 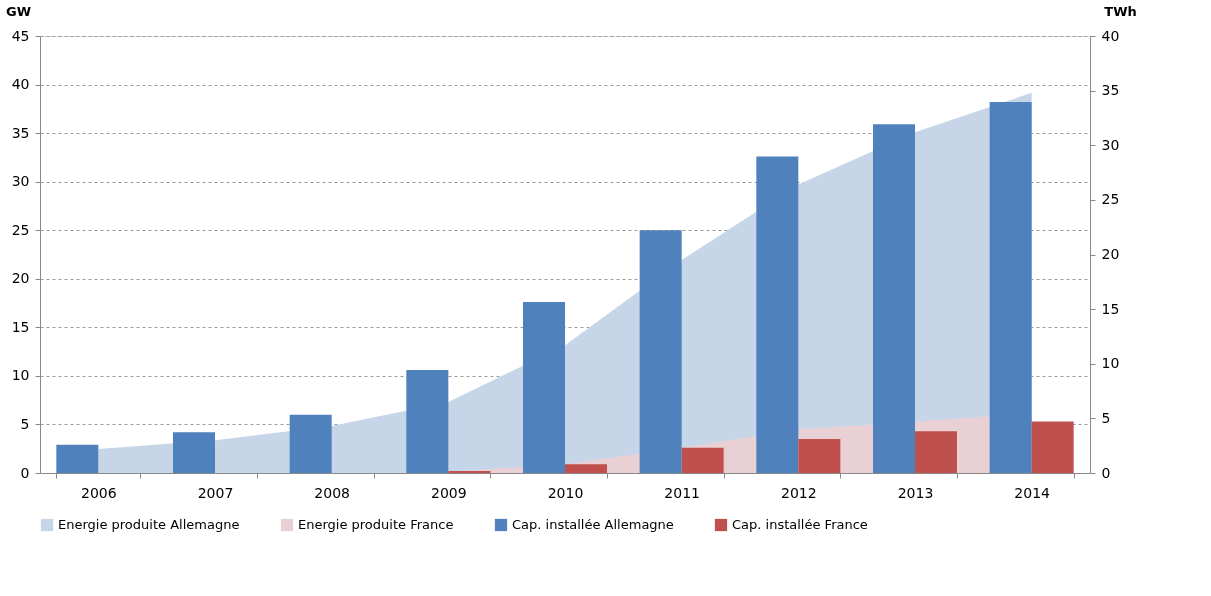 What do you see at coordinates (1110, 308) in the screenshot?
I see `y2-tick-label: 15` at bounding box center [1110, 308].